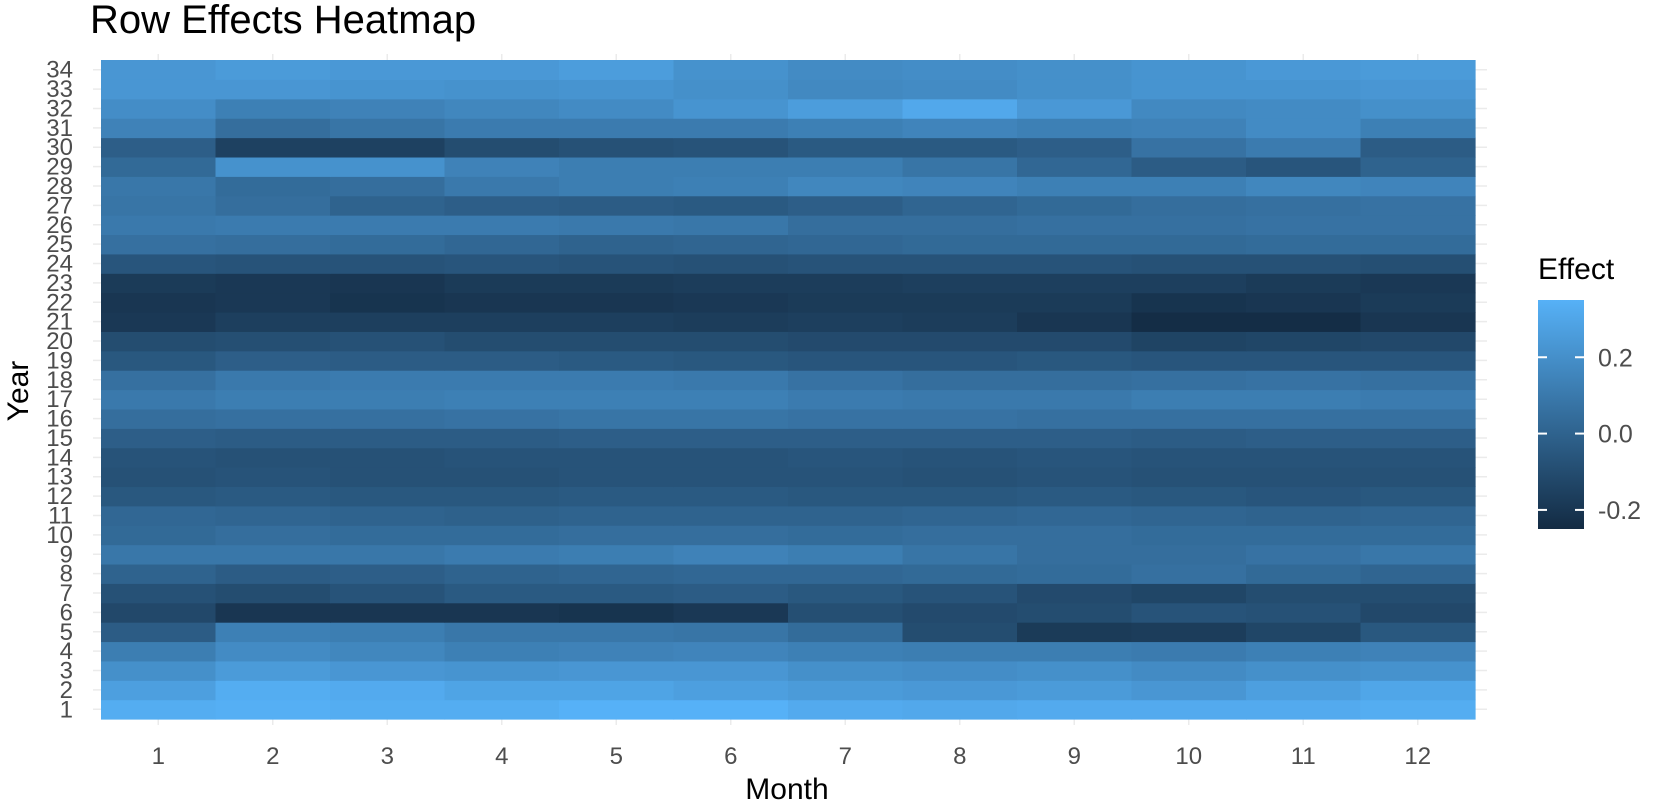  I want to click on y-tick-label: 8, so click(66, 574).